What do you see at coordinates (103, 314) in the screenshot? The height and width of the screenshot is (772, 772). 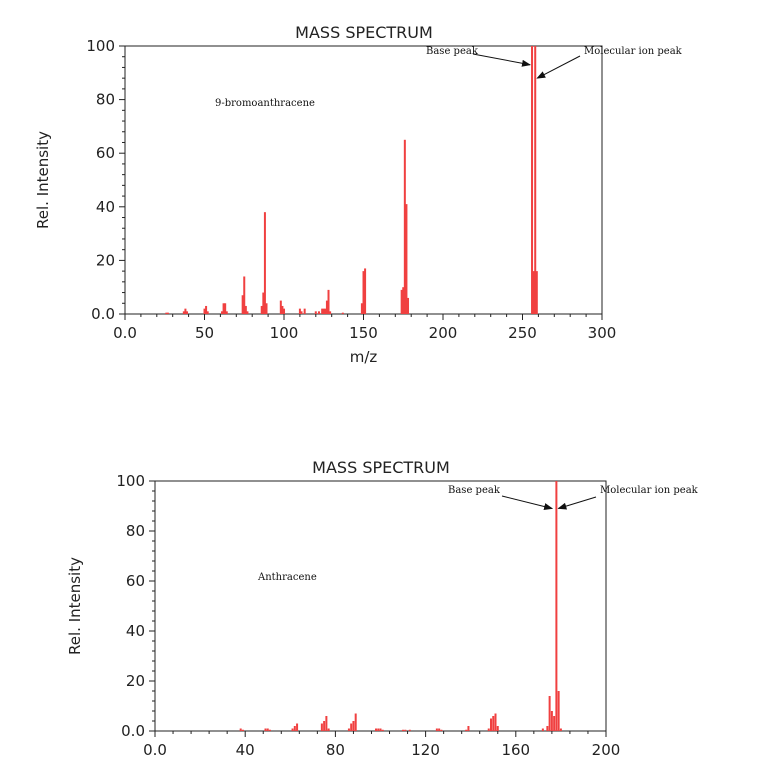 I see `y-tick-label: 0.0` at bounding box center [103, 314].